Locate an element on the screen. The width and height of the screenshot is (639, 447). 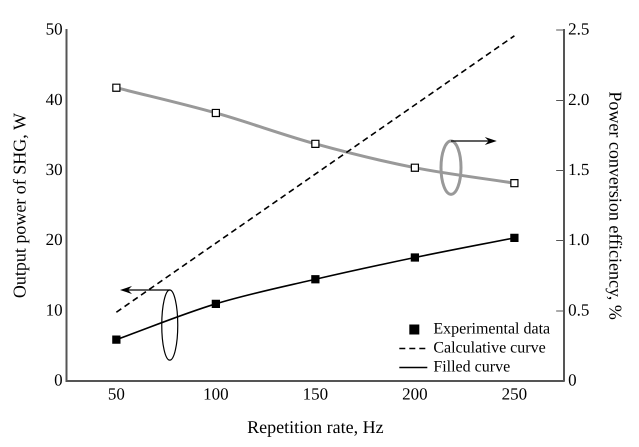
y-axis-title: Output power of SHG, W is located at coordinates (20, 205).